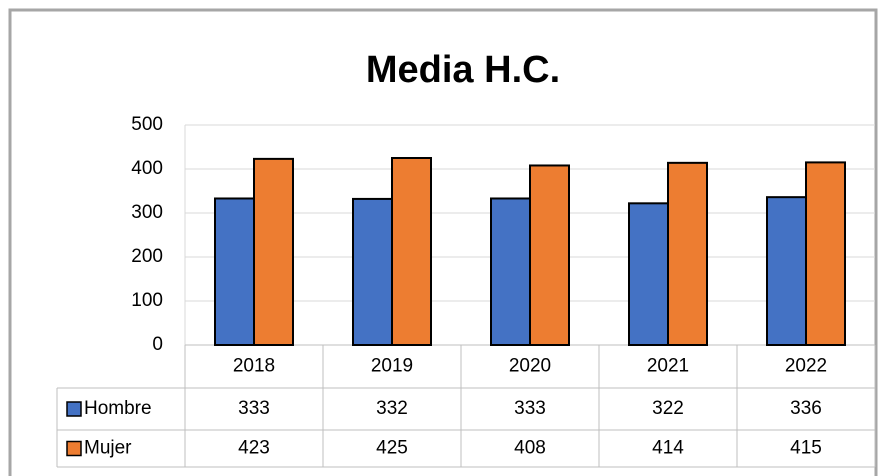 Image resolution: width=887 pixels, height=476 pixels. I want to click on table-cell: 332, so click(392, 408).